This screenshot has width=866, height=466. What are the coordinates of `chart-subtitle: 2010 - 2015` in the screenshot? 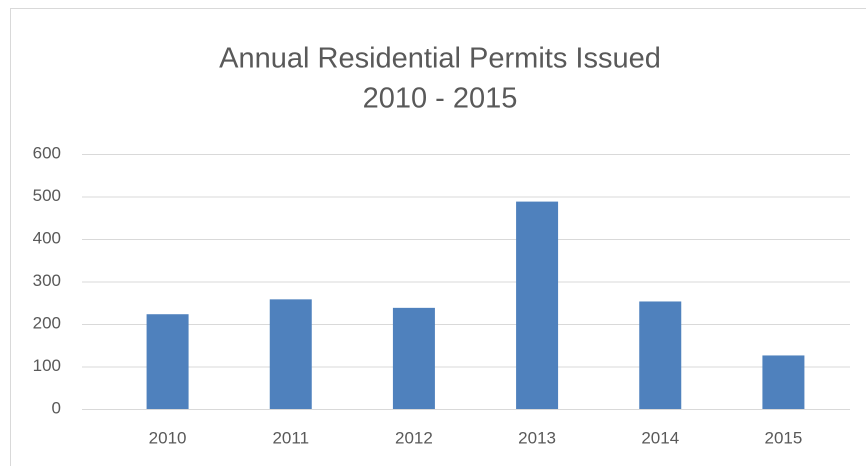 It's located at (440, 99).